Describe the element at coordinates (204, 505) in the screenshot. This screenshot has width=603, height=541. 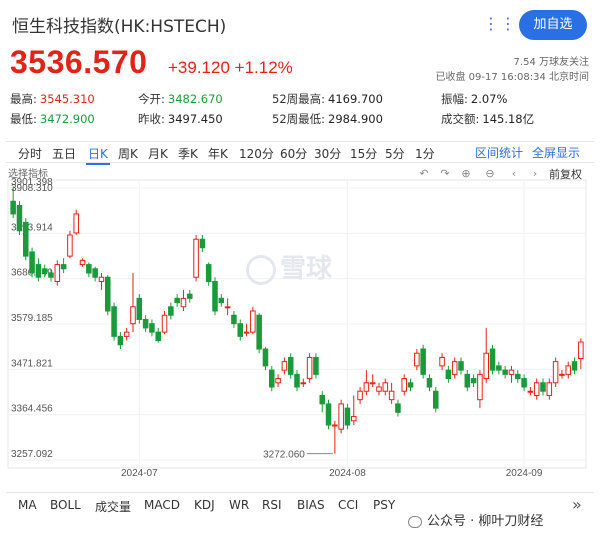
I see `indicator-kdj: KDJ` at that location.